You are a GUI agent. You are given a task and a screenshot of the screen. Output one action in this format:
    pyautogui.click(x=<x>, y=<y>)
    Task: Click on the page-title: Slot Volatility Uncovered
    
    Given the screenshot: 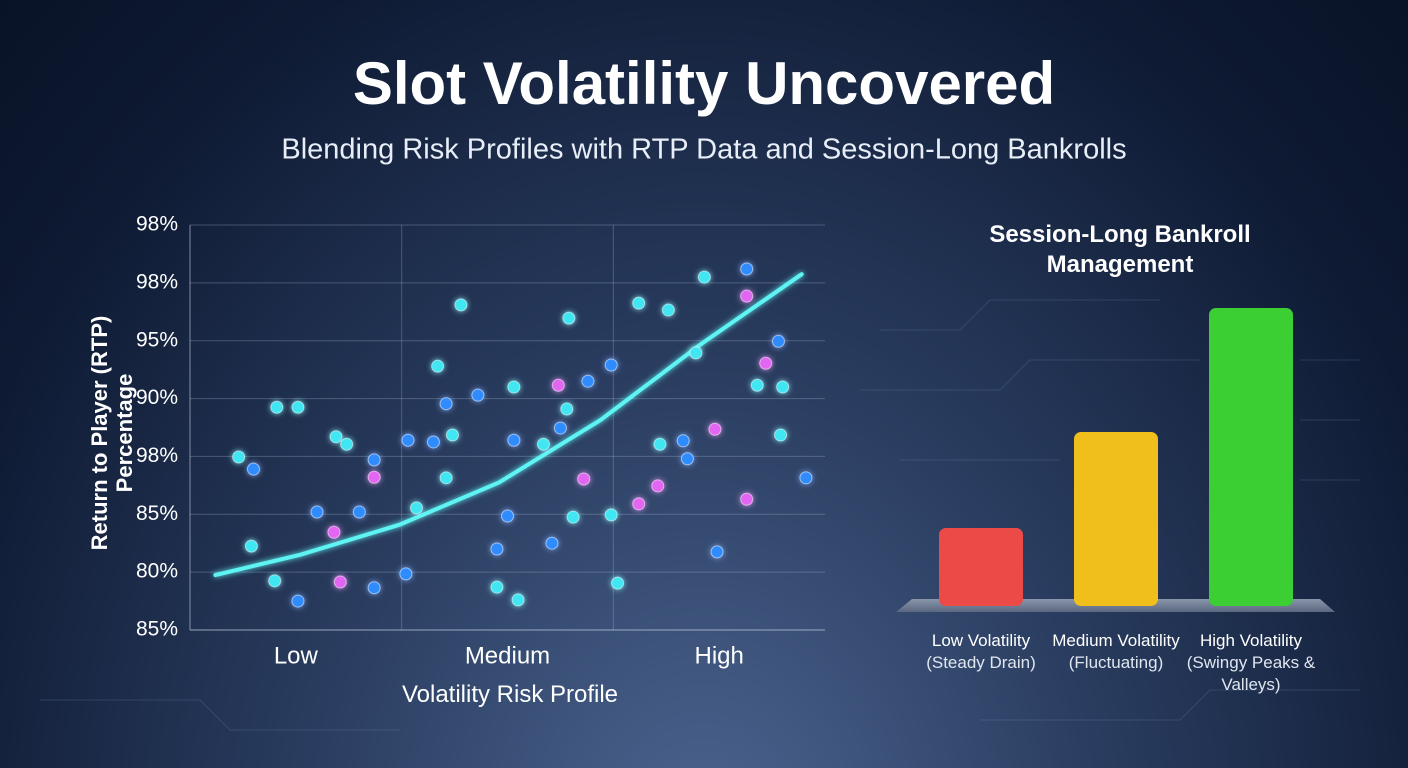 What is the action you would take?
    pyautogui.click(x=704, y=83)
    